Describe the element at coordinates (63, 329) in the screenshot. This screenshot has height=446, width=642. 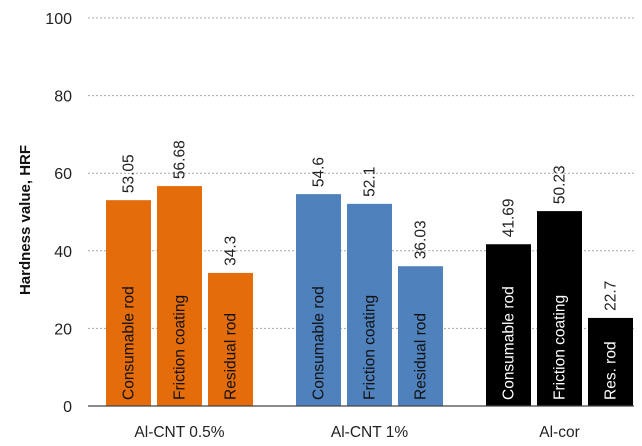
I see `y-tick-label: 20` at that location.